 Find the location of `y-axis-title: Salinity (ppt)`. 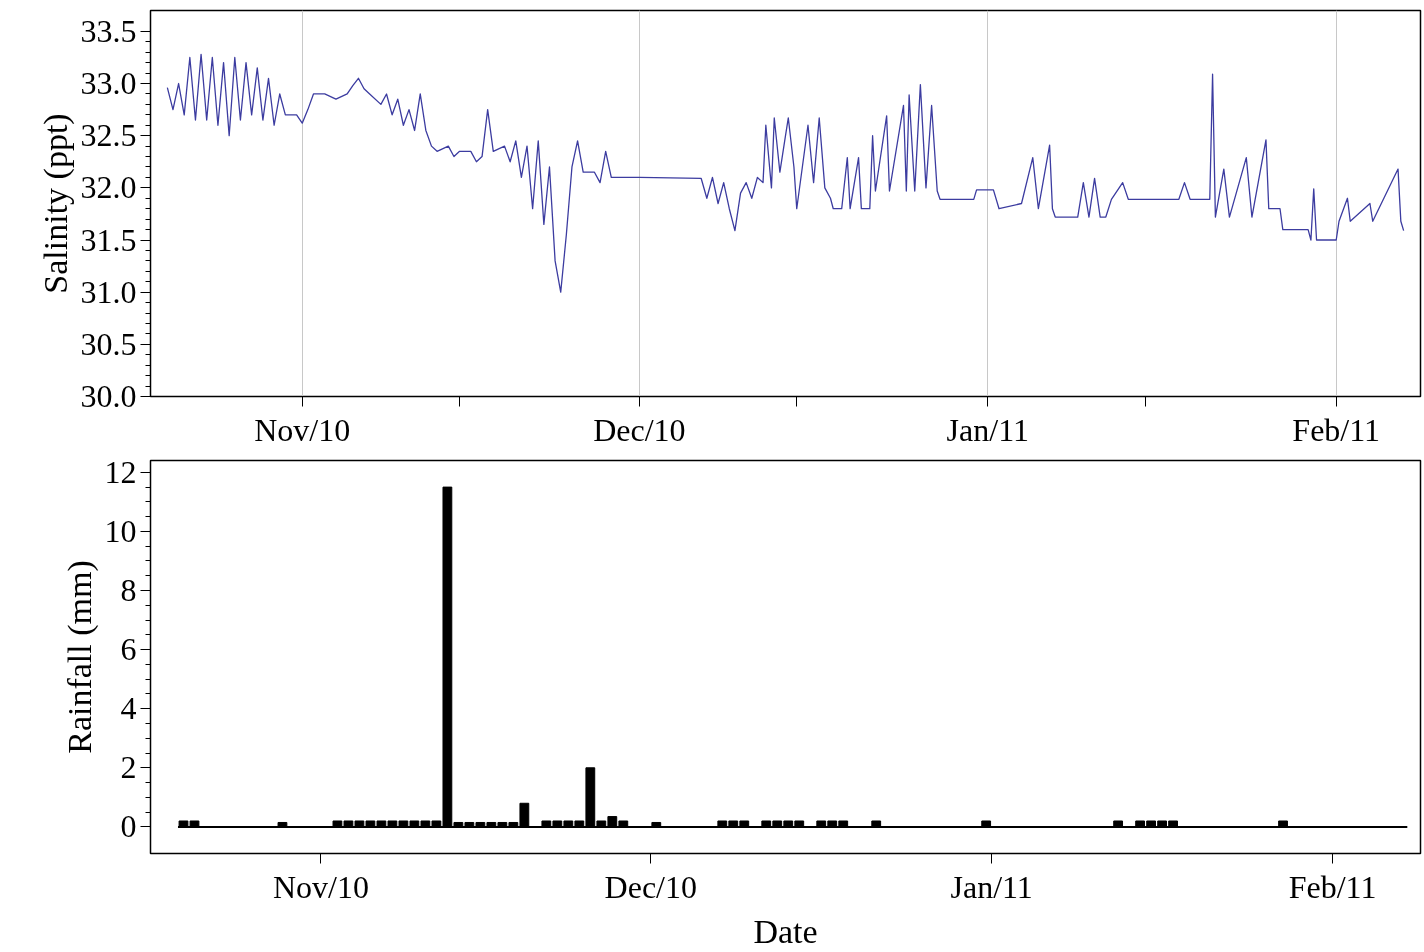

y-axis-title: Salinity (ppt) is located at coordinates (55, 203).